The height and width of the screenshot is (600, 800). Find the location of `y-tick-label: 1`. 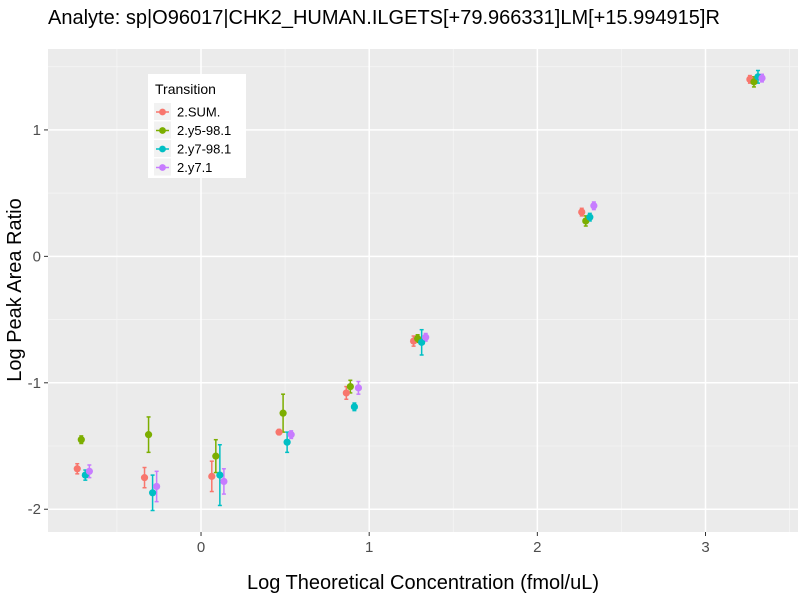

y-tick-label: 1 is located at coordinates (37, 130).